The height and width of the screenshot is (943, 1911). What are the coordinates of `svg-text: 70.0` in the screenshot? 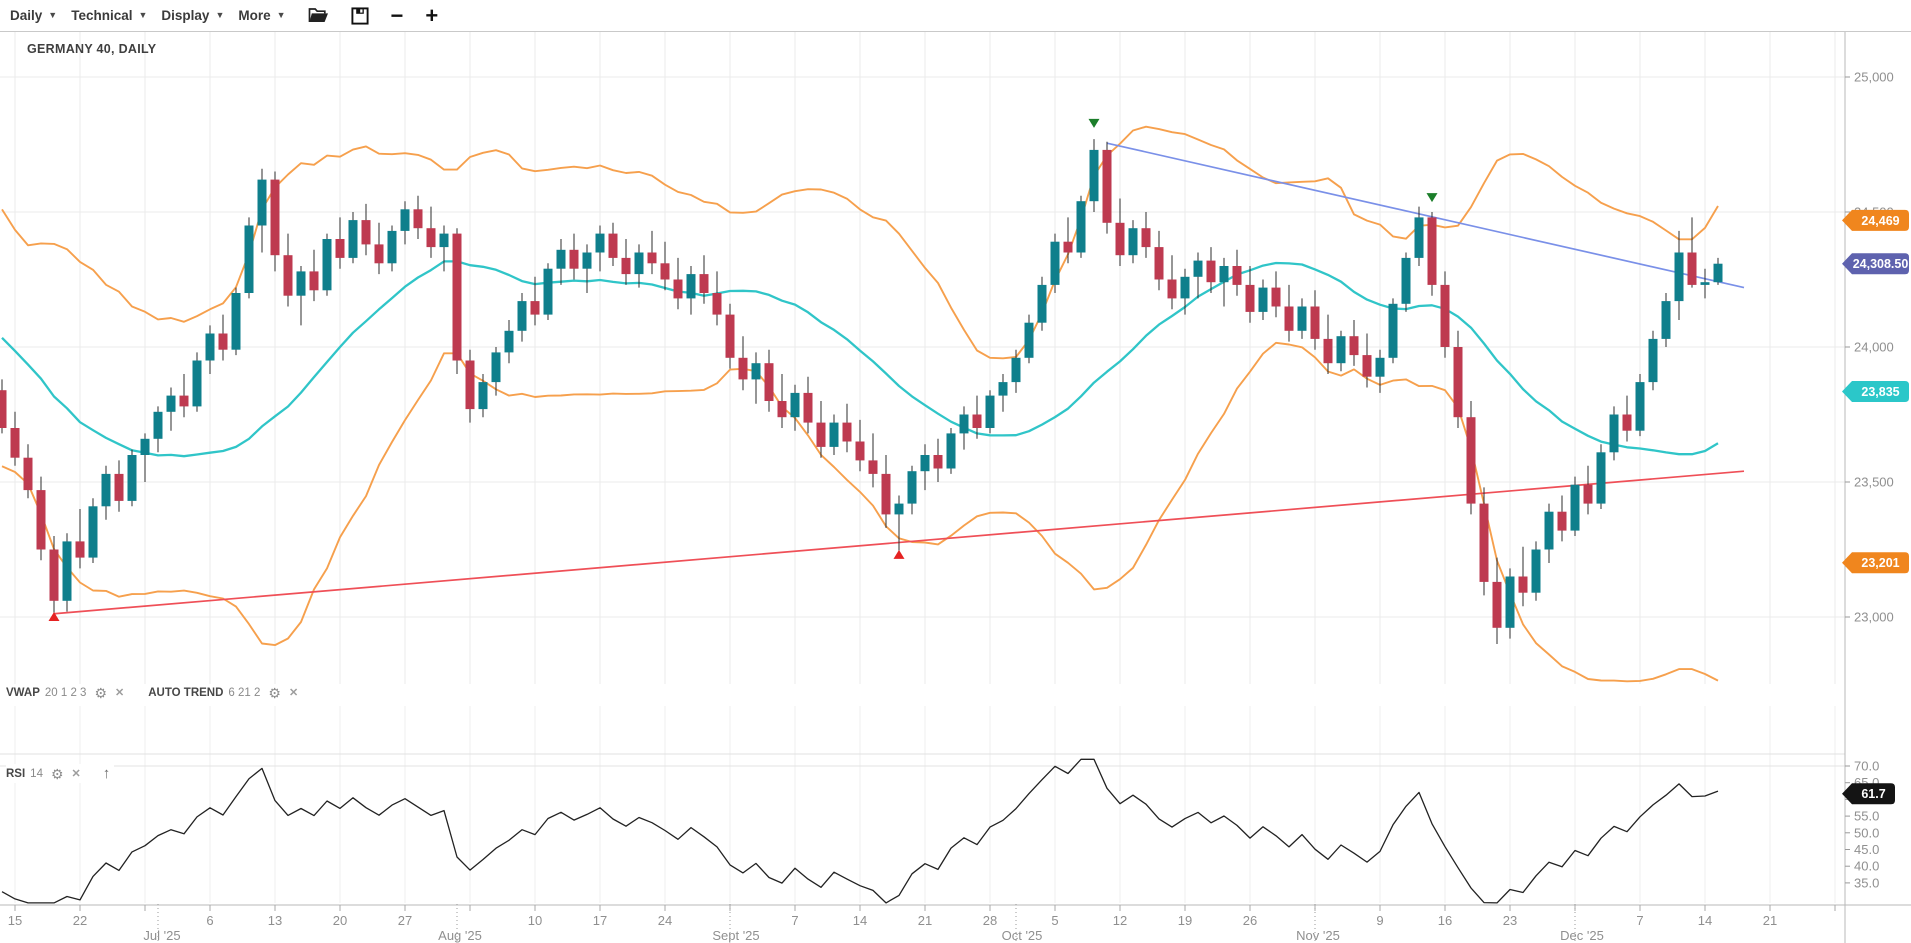 It's located at (1866, 766).